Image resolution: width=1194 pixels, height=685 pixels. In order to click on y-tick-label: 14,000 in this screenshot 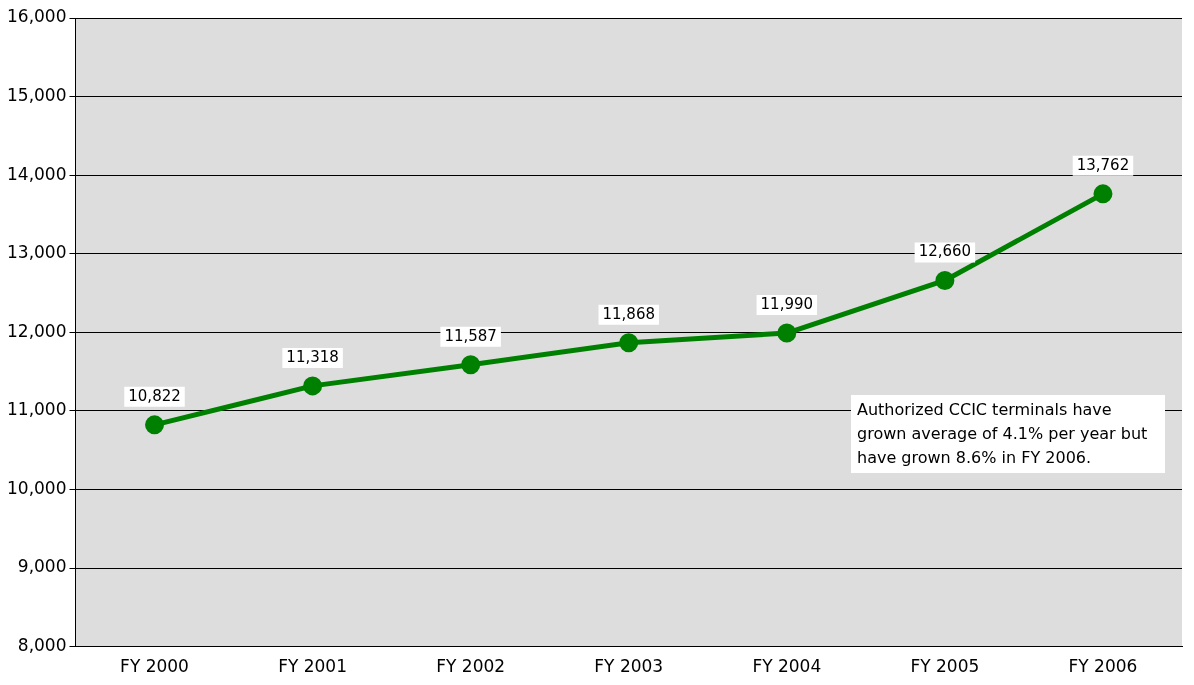, I will do `click(37, 173)`.